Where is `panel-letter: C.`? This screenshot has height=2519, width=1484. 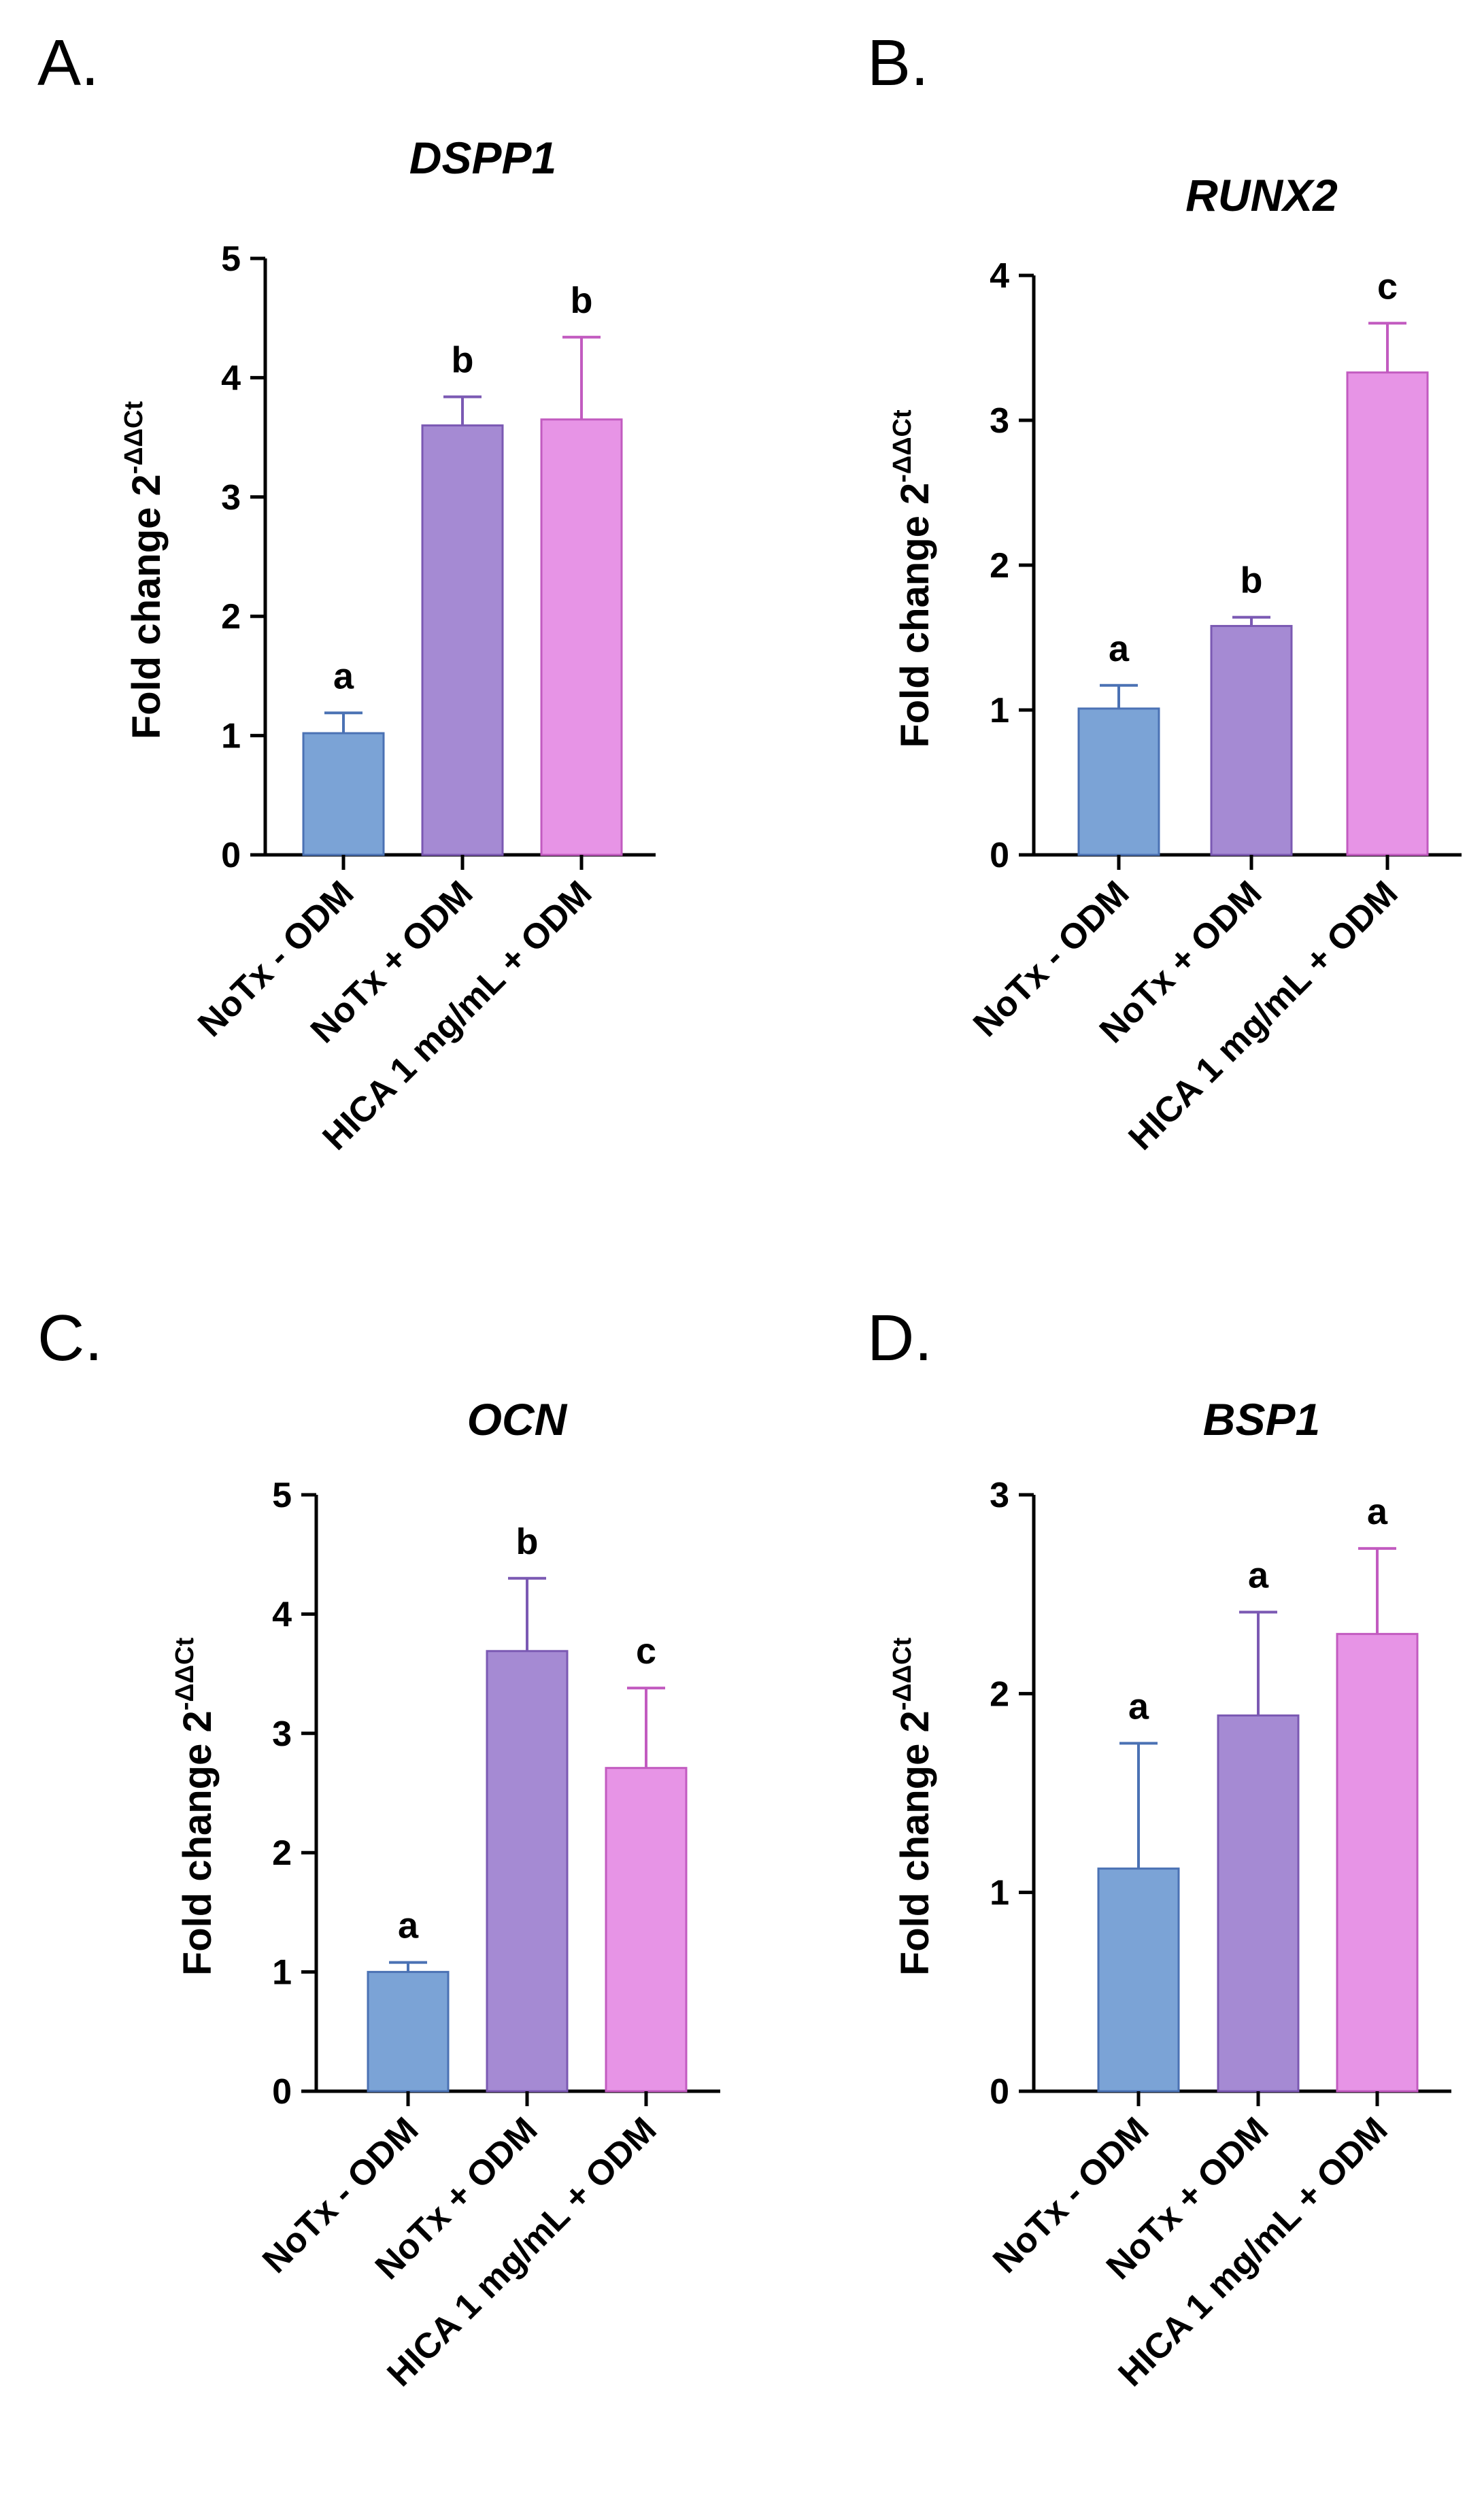
panel-letter: C. is located at coordinates (70, 1338).